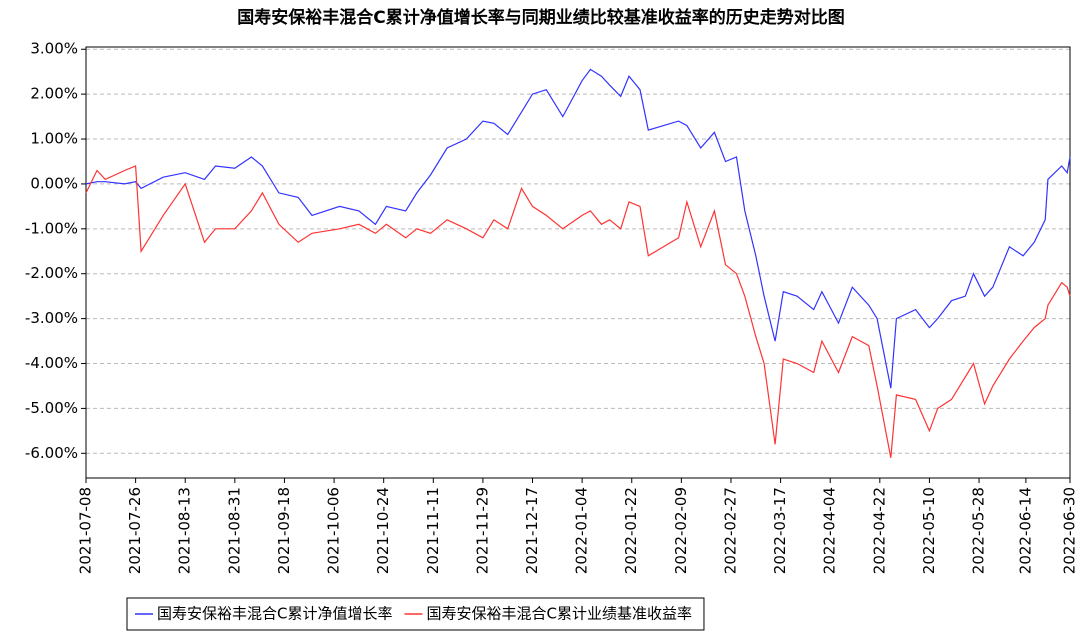 Image resolution: width=1083 pixels, height=631 pixels. What do you see at coordinates (234, 530) in the screenshot?
I see `x-tick-label: 2021-08-31` at bounding box center [234, 530].